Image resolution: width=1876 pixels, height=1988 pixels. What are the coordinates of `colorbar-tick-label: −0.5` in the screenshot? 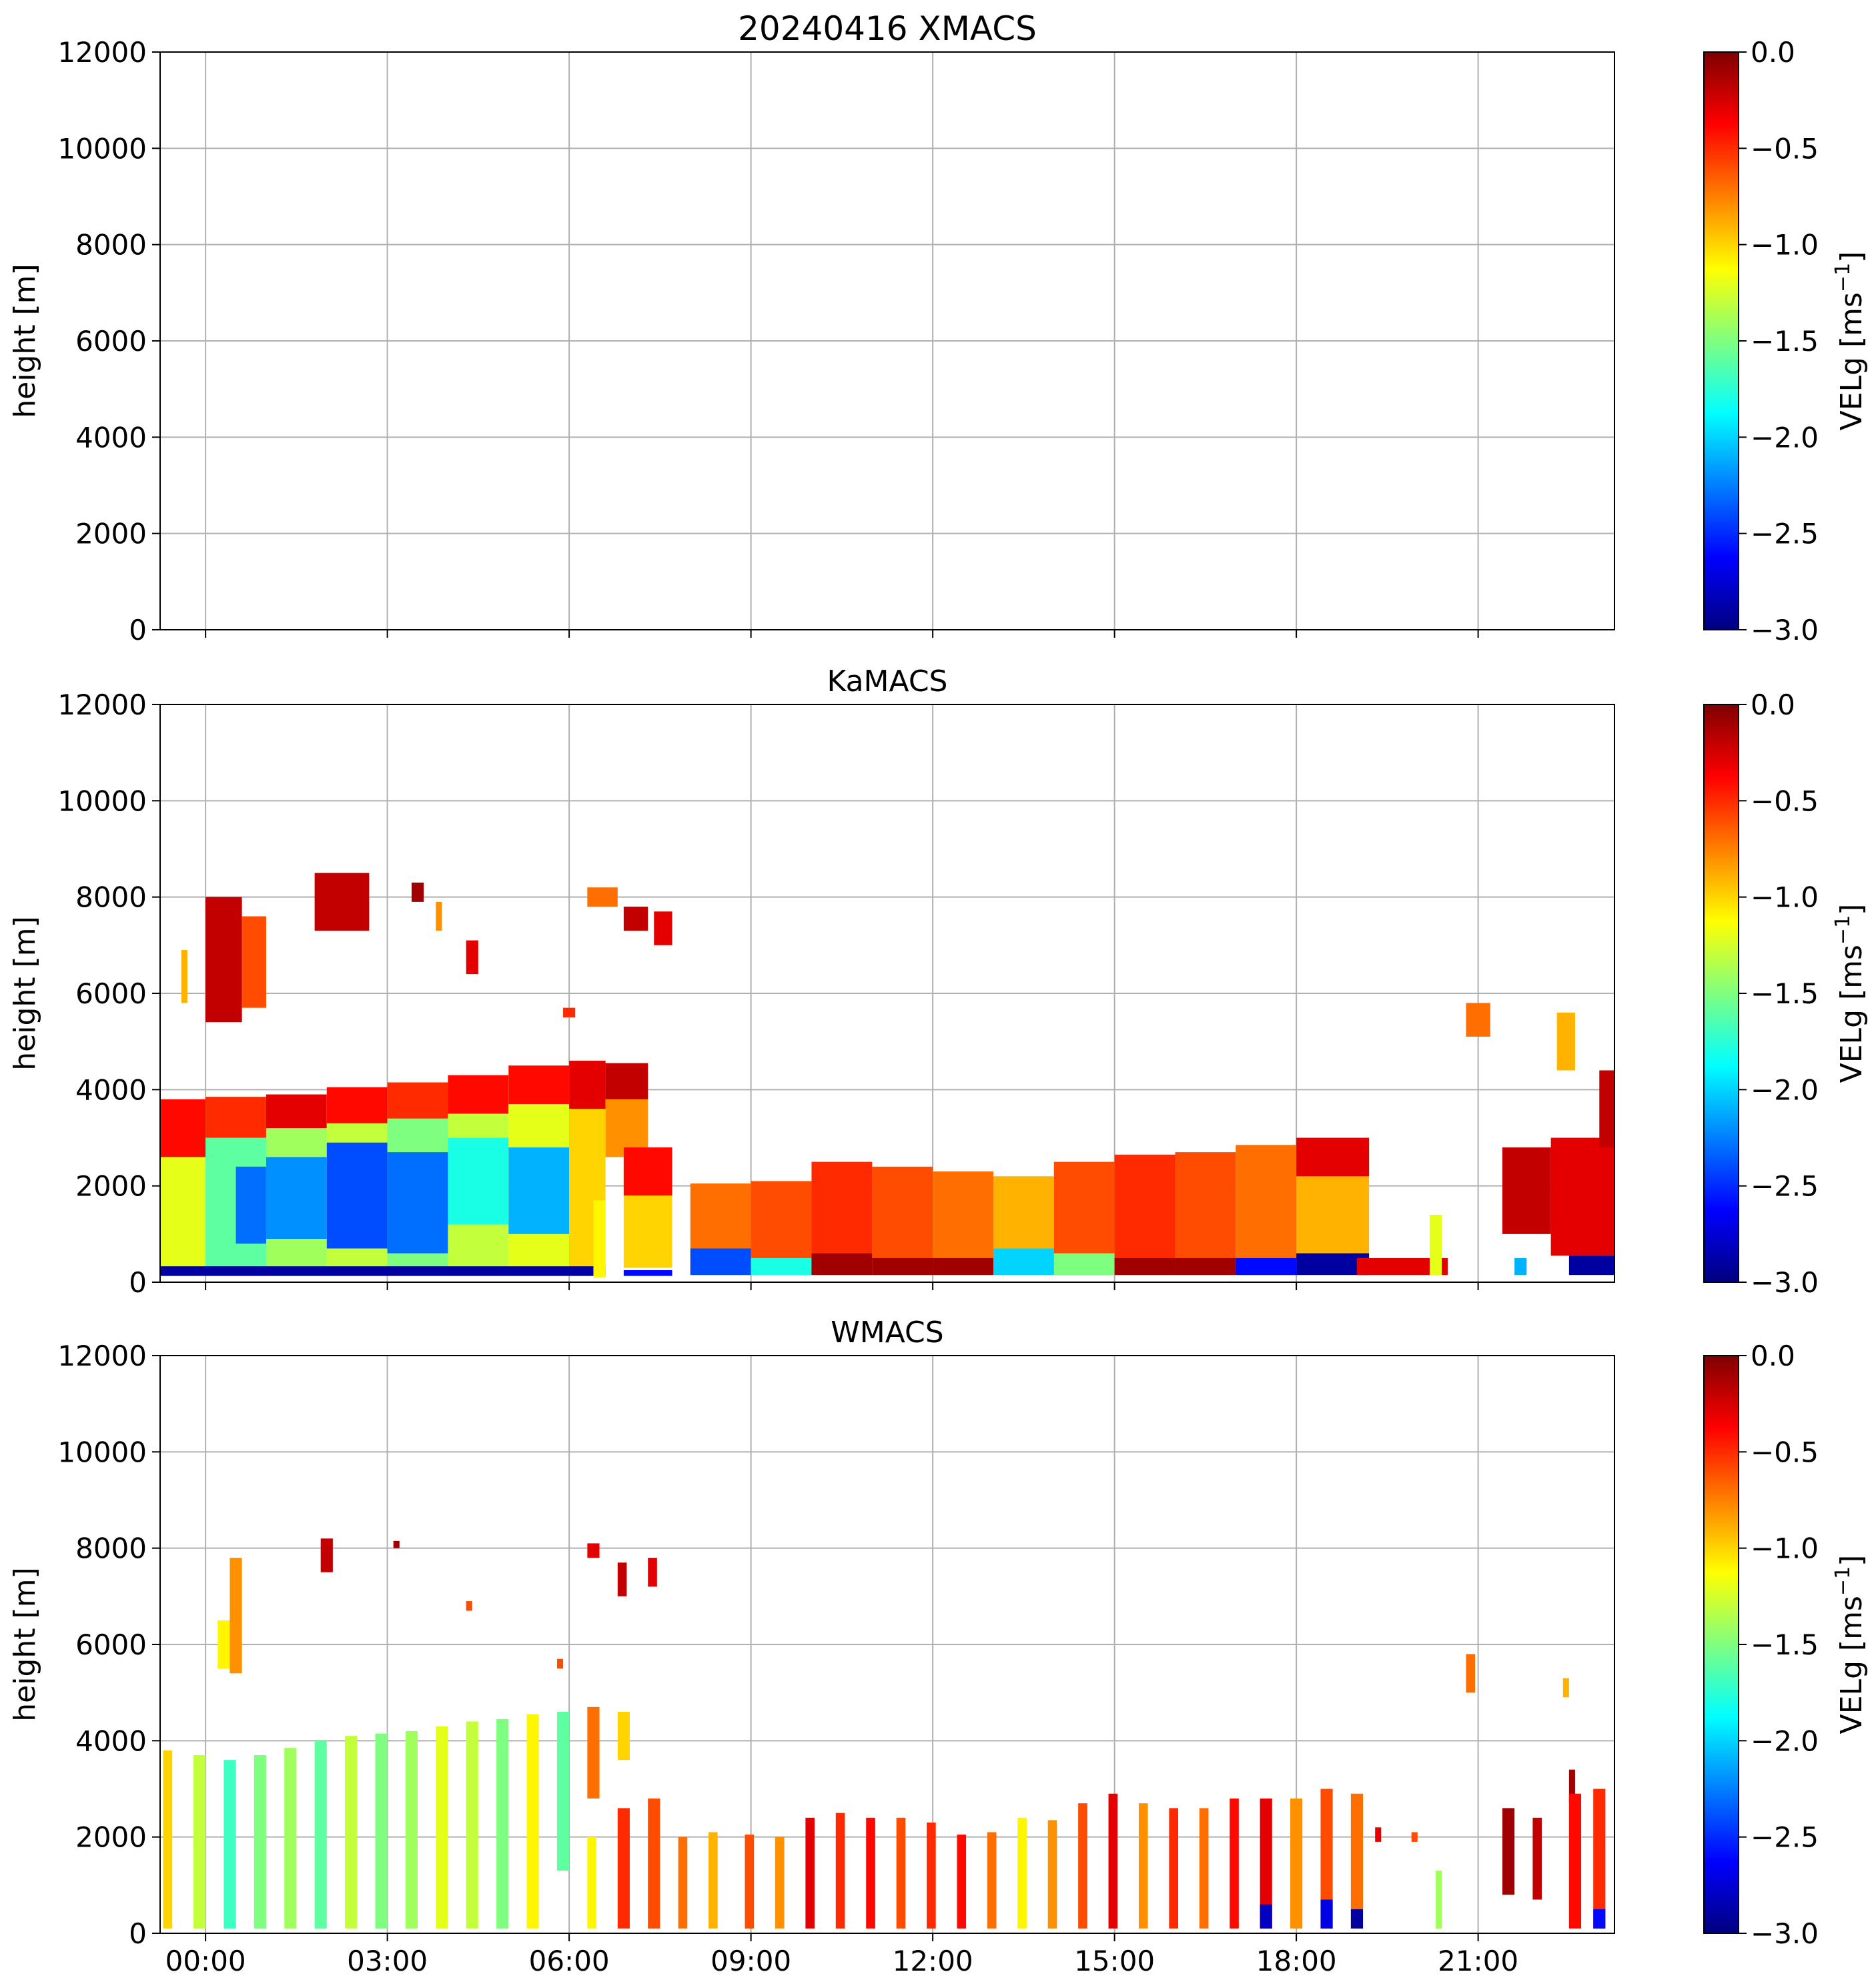 It's located at (1785, 801).